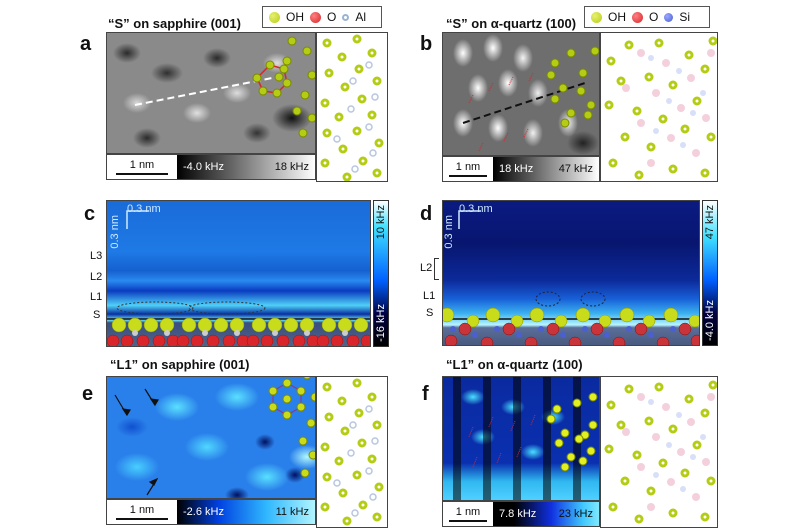  Describe the element at coordinates (203, 512) in the screenshot. I see `colorbar-min-e: -2.6 kHz` at that location.